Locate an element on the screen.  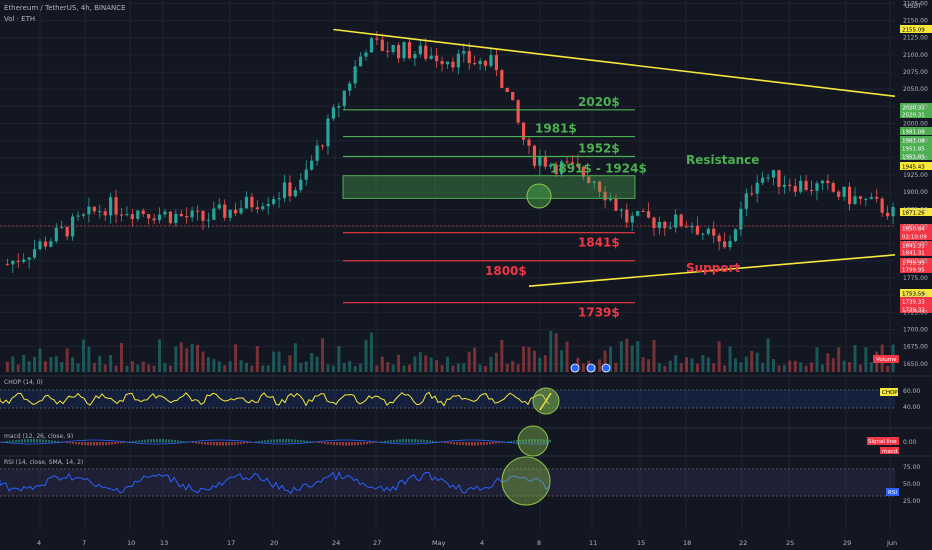
time-tick: Jun is located at coordinates (891, 543).